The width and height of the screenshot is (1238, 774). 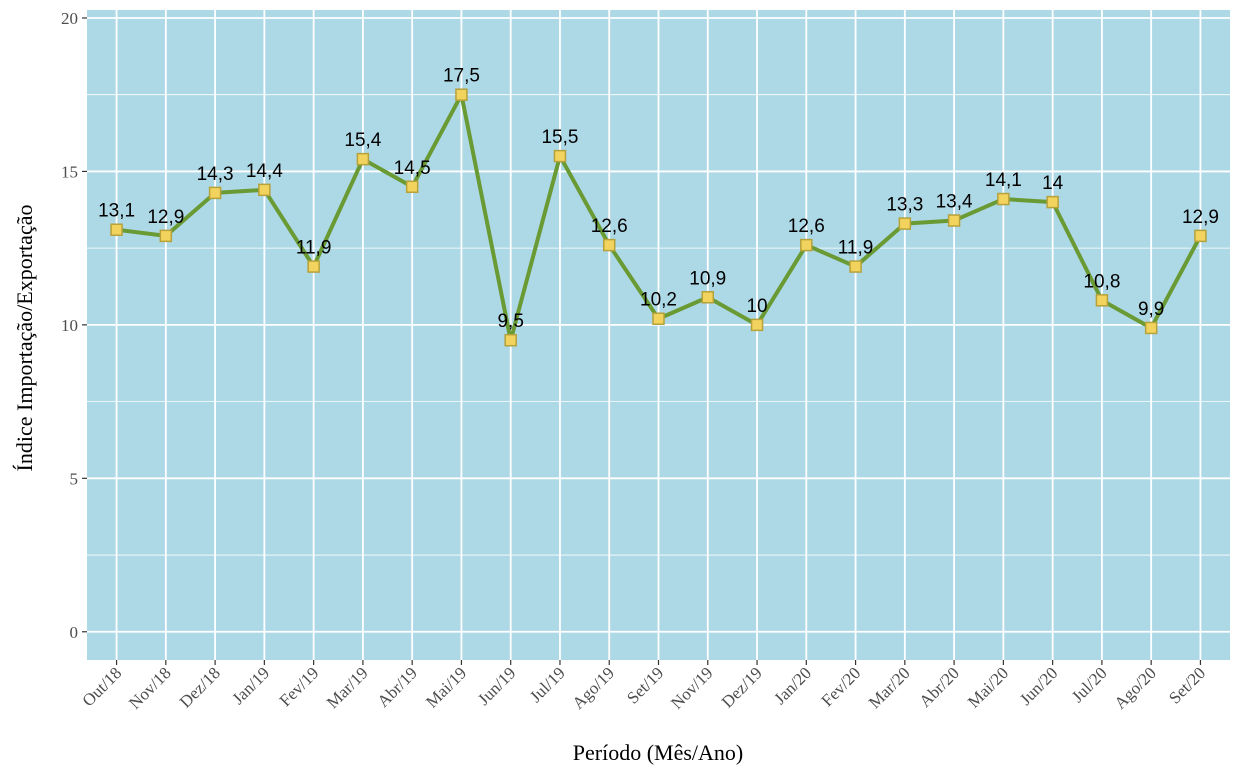 I want to click on value-label: 14,4, so click(x=264, y=171).